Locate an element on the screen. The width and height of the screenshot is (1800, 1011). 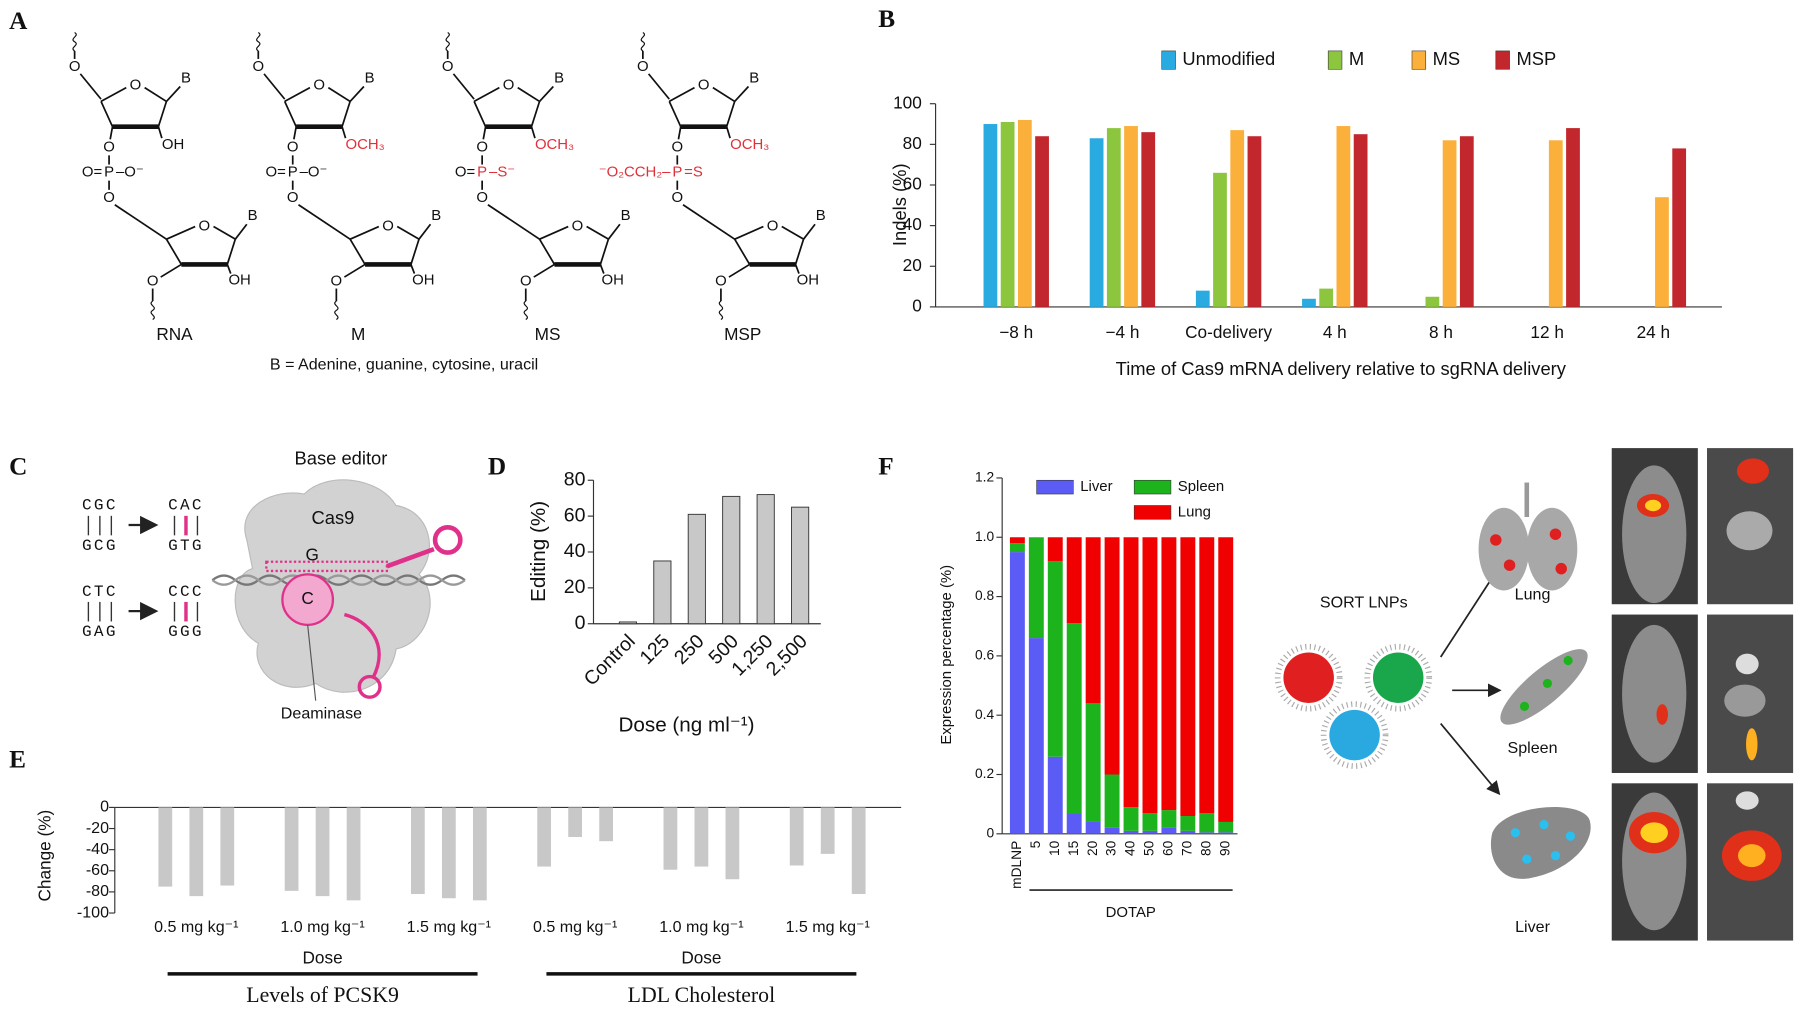
y-tick-label: 0.2 is located at coordinates (984, 773).